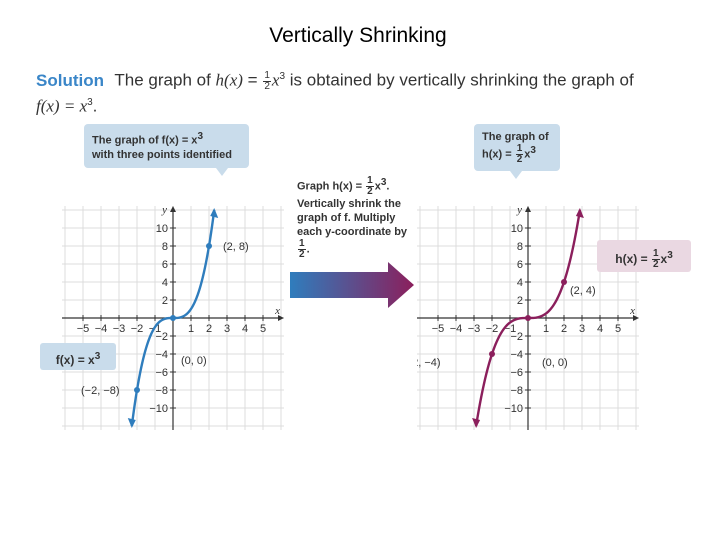 Image resolution: width=720 pixels, height=540 pixels. What do you see at coordinates (162, 154) in the screenshot?
I see `callout-f-line2: with three points identified` at bounding box center [162, 154].